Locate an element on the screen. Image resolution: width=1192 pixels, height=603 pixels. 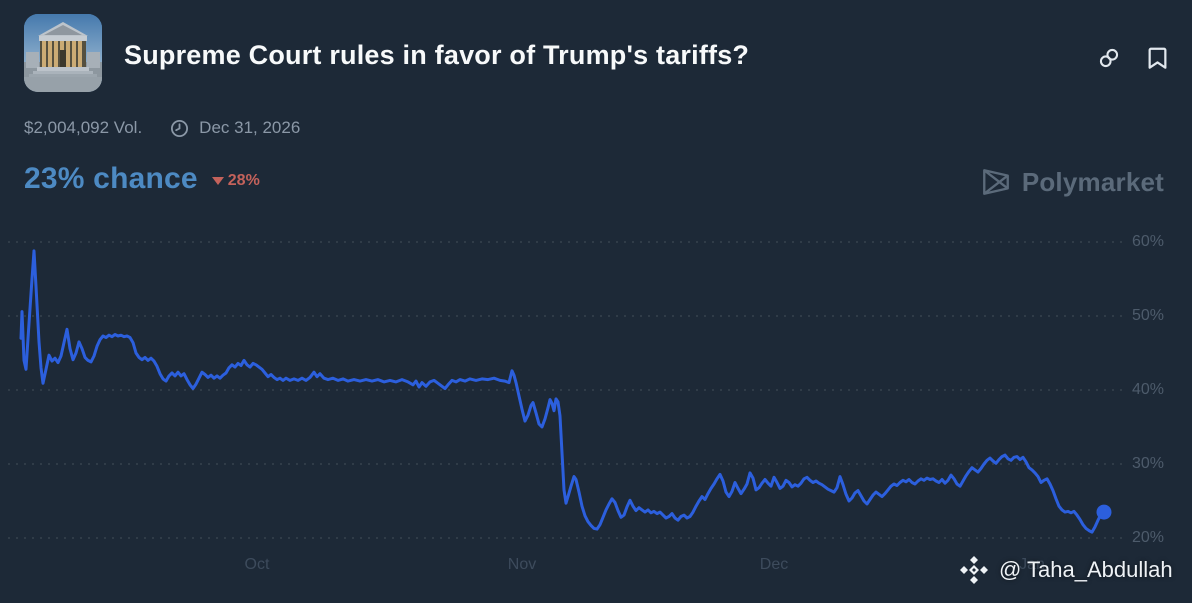
y-axis-label: 50% is located at coordinates (1148, 315).